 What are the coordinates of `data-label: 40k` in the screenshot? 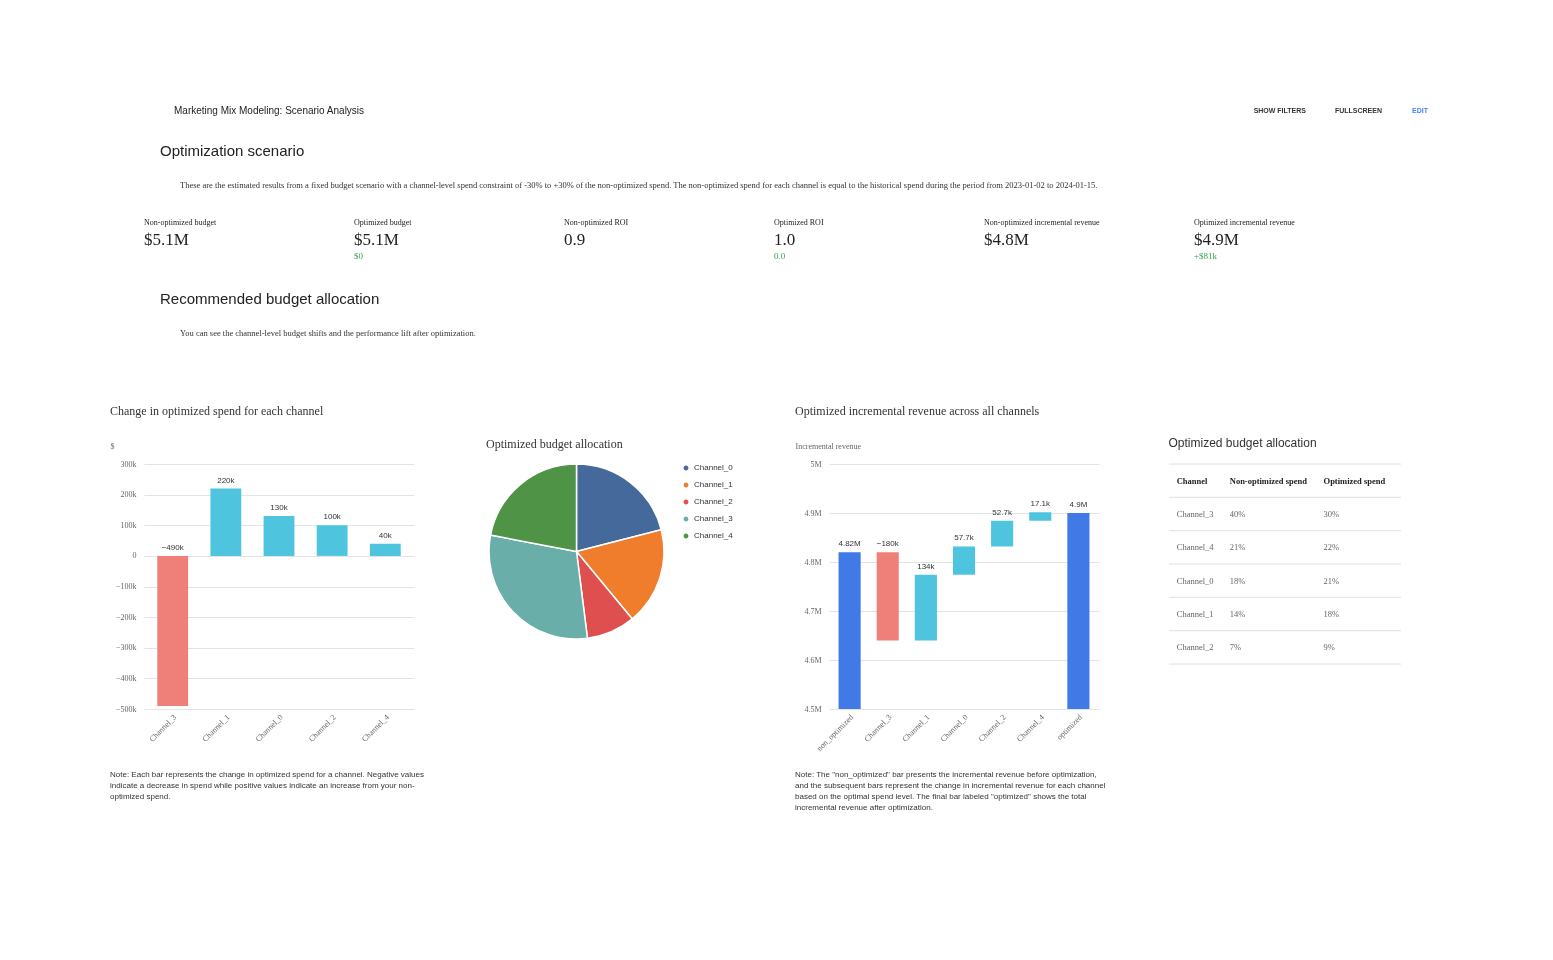 It's located at (385, 535).